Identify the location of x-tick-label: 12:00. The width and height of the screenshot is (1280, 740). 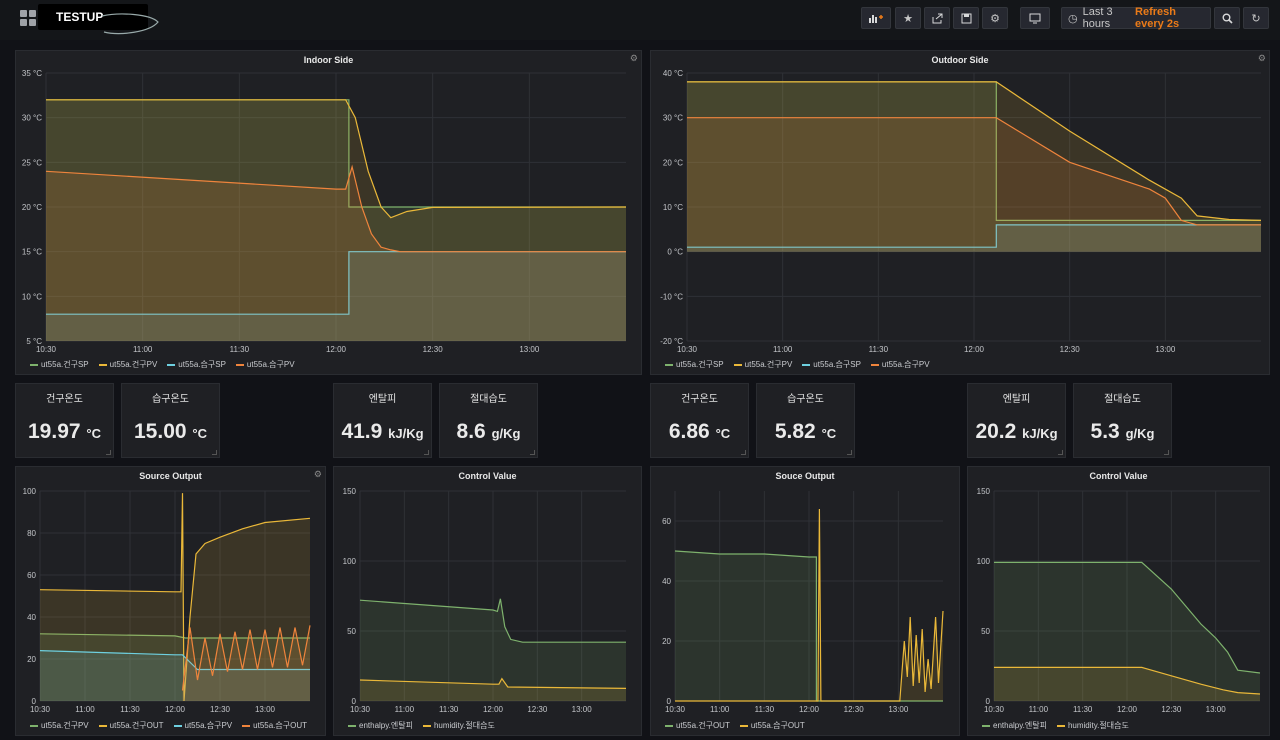
(809, 709).